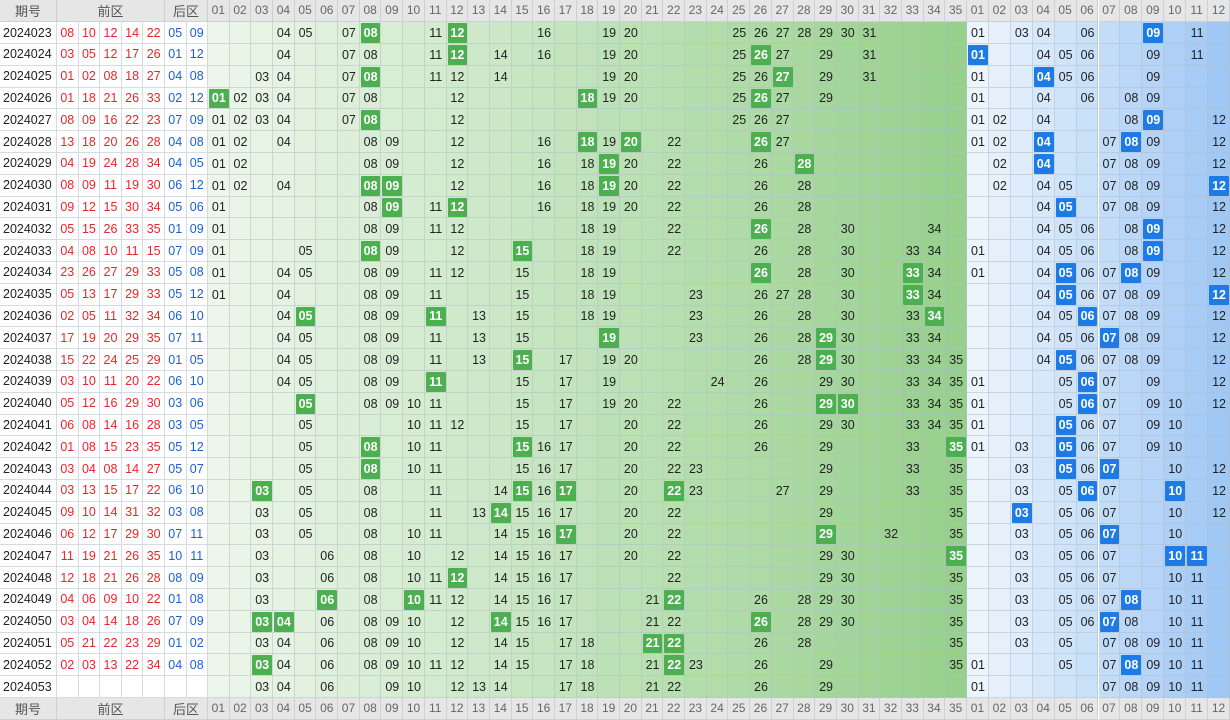 Image resolution: width=1230 pixels, height=720 pixels. Describe the element at coordinates (176, 164) in the screenshot. I see `back-number-cell: 04` at that location.